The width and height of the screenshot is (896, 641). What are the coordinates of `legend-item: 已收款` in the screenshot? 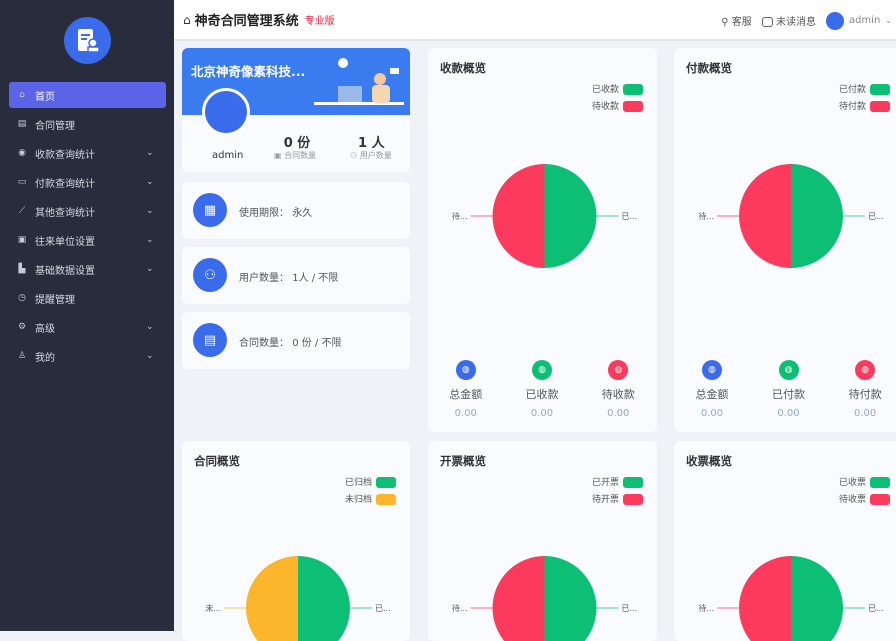 It's located at (617, 90).